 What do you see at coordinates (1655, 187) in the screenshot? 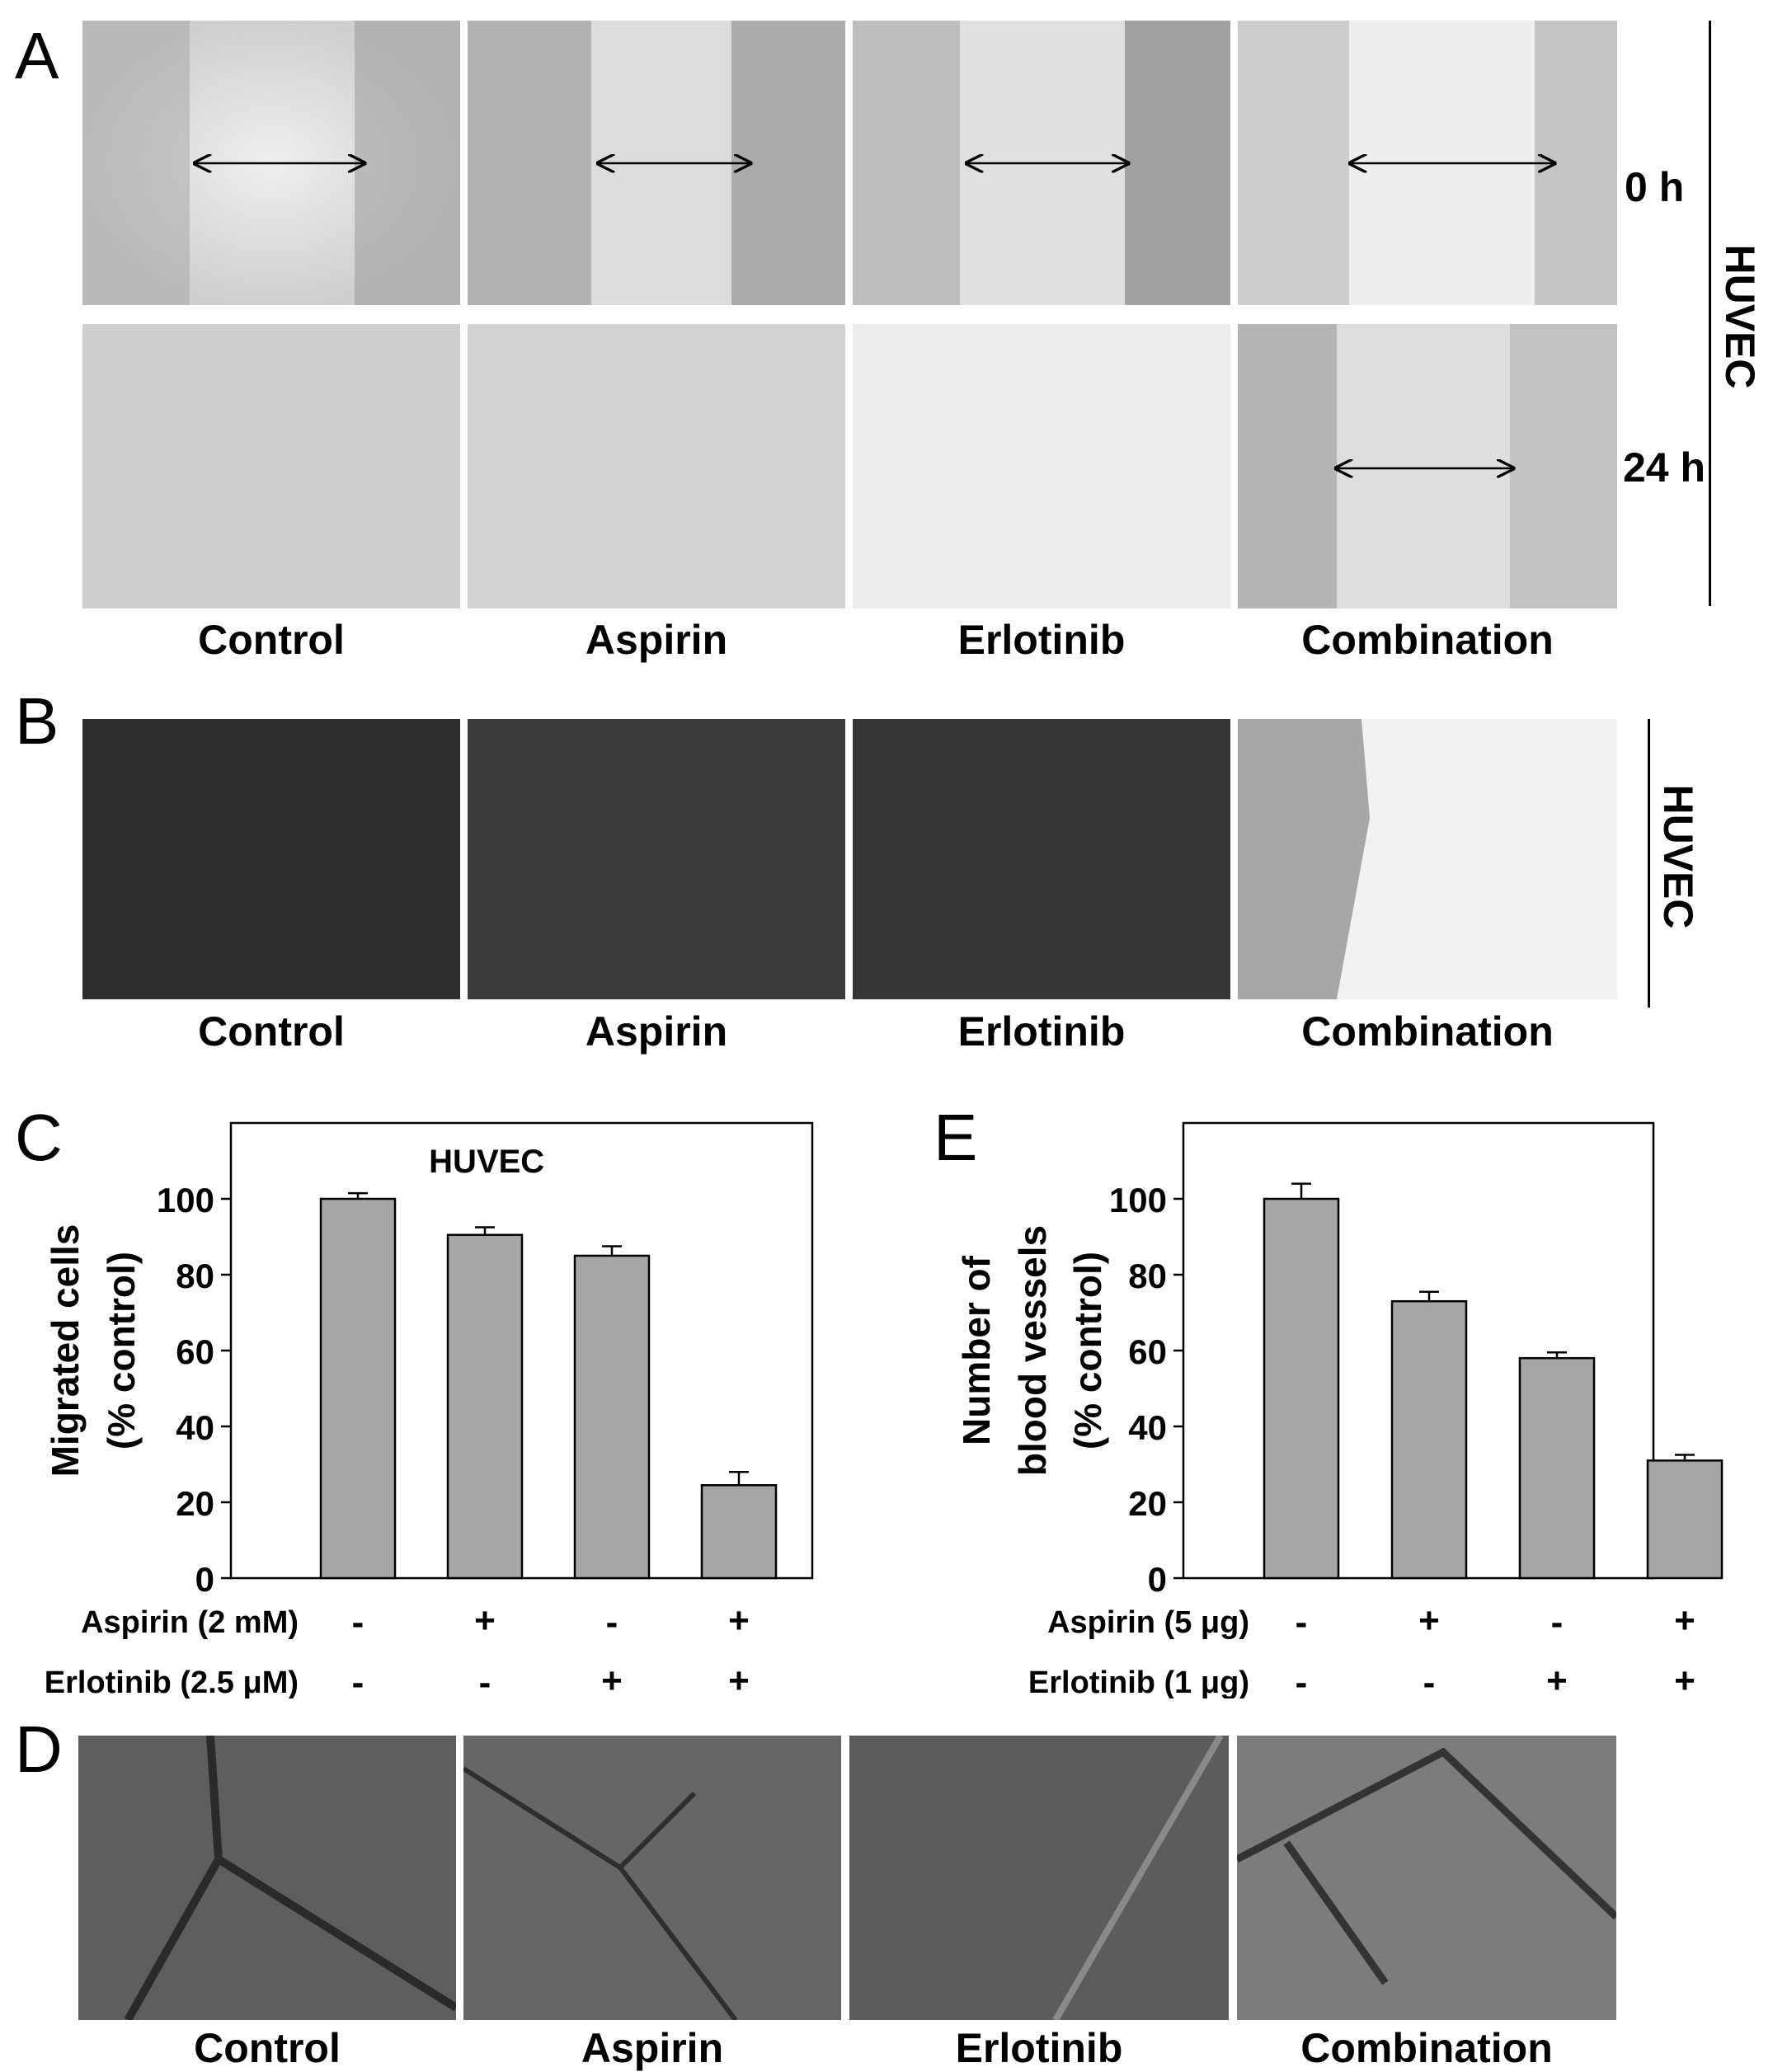
I see `time-label-0h: 0 h` at bounding box center [1655, 187].